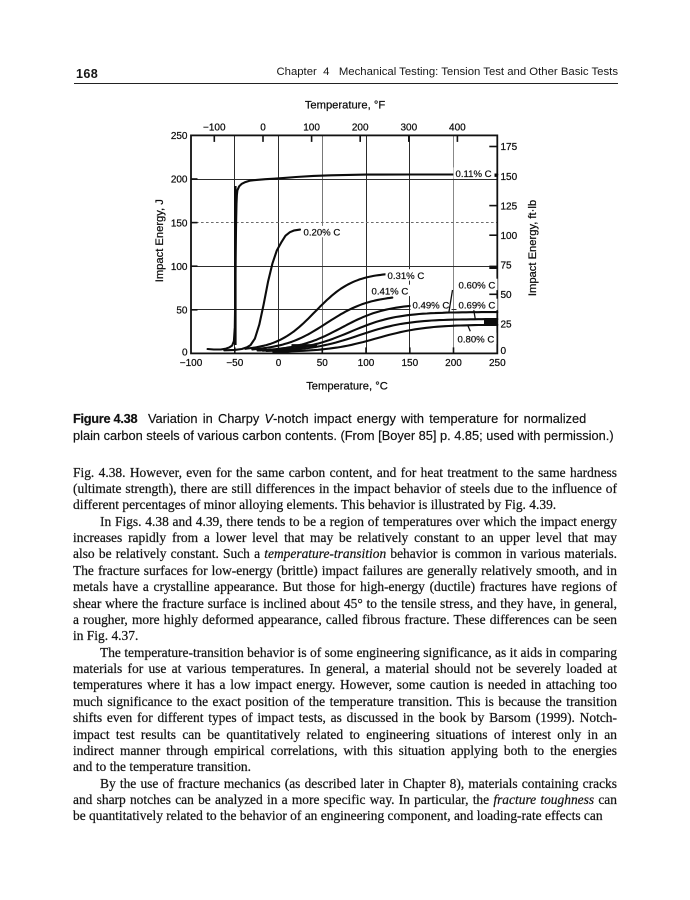 The width and height of the screenshot is (690, 900). What do you see at coordinates (507, 265) in the screenshot?
I see `svg-text: 75` at bounding box center [507, 265].